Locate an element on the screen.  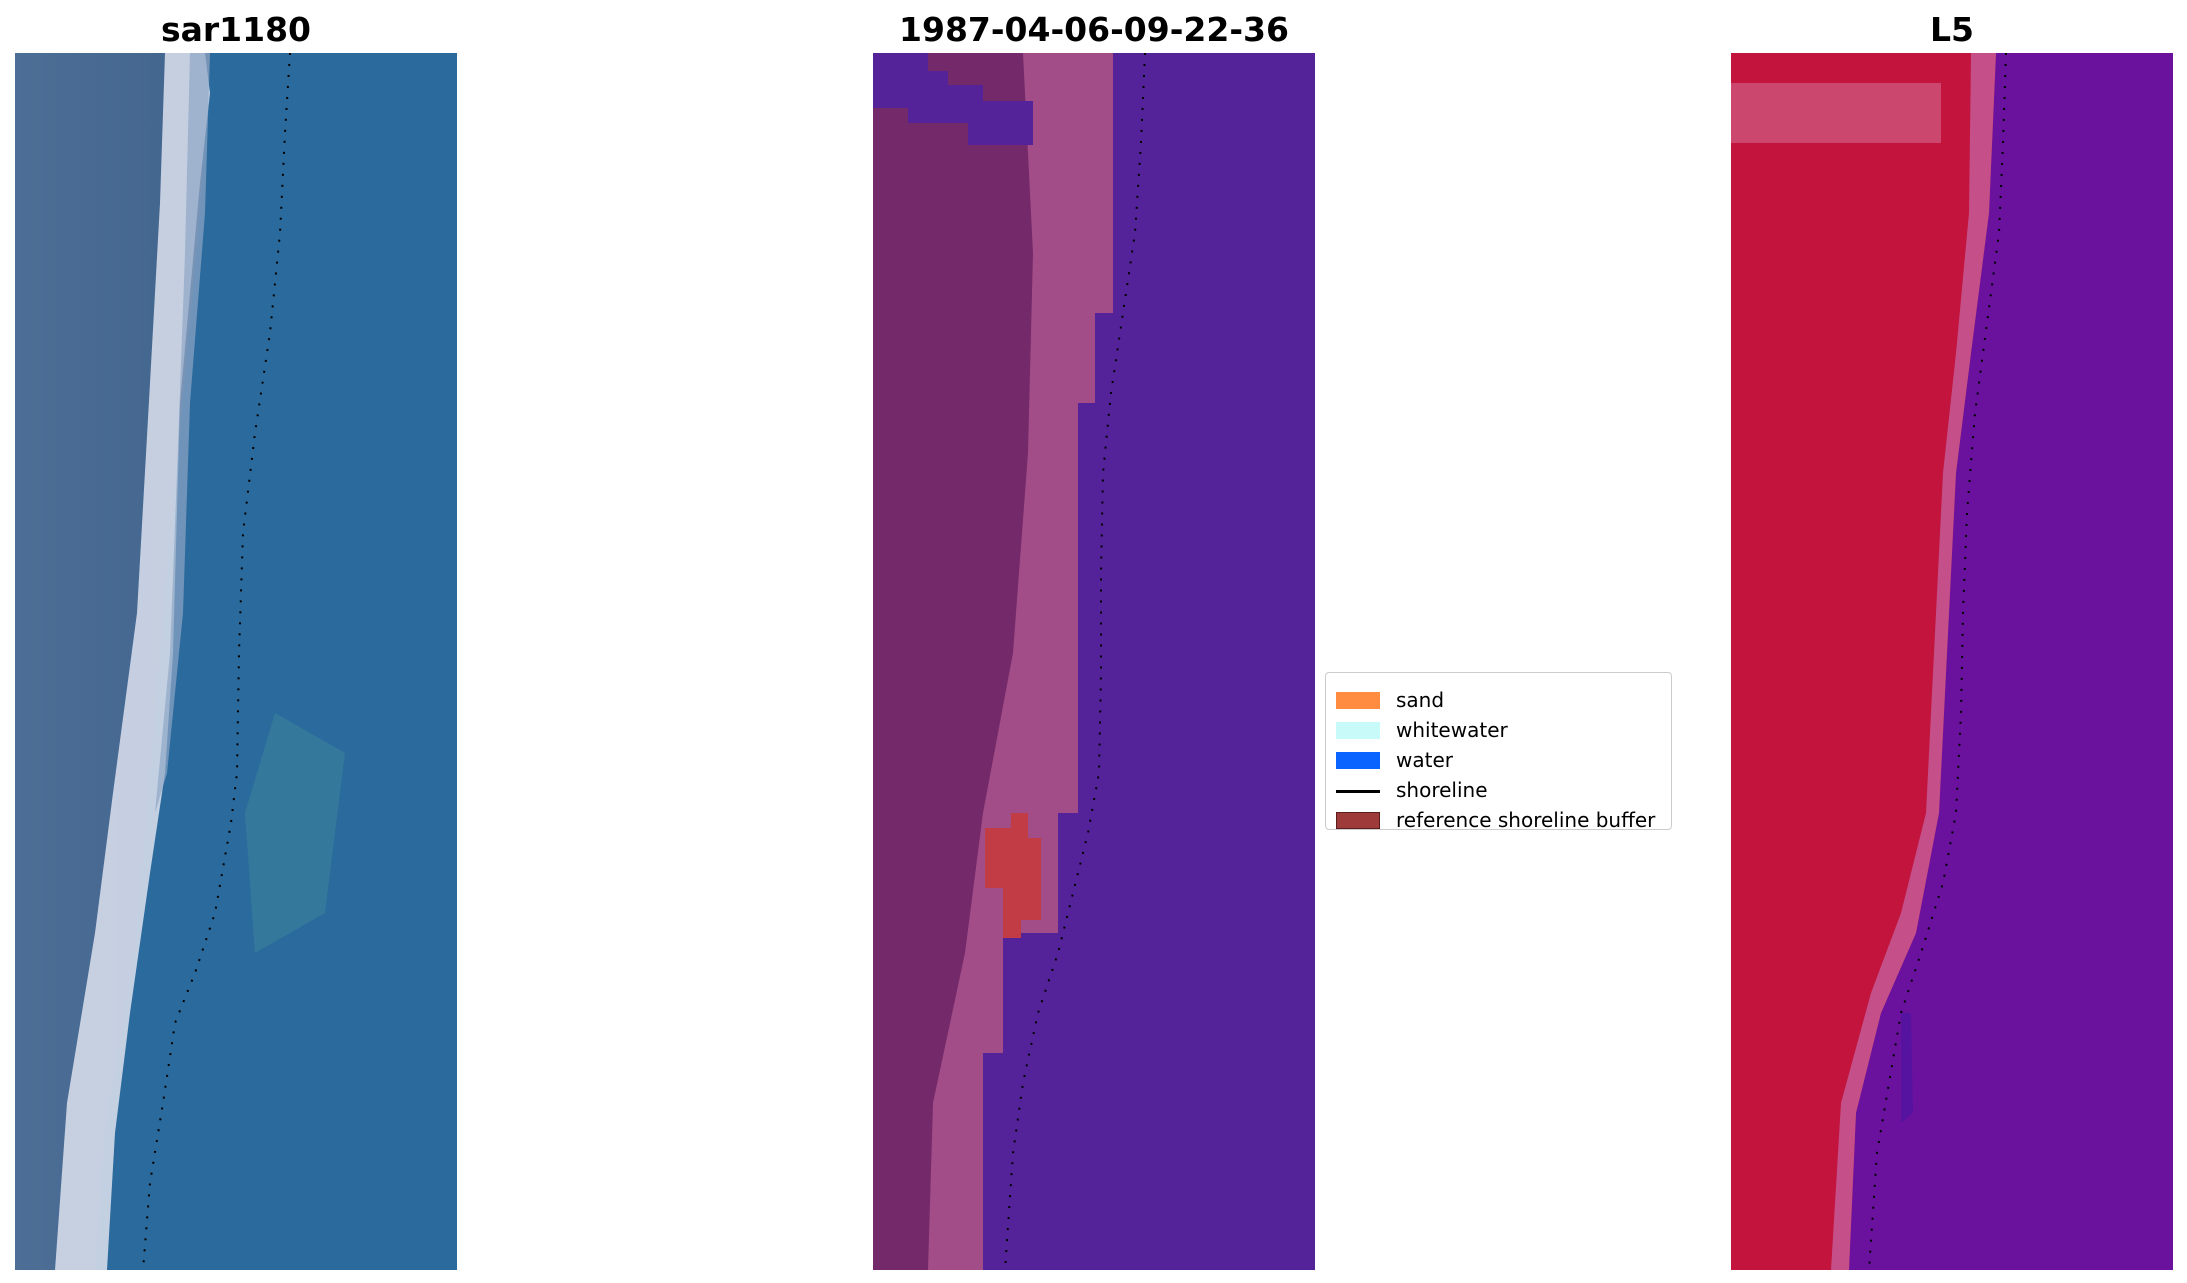
legend-label: reference shoreline buffer is located at coordinates (1526, 820).